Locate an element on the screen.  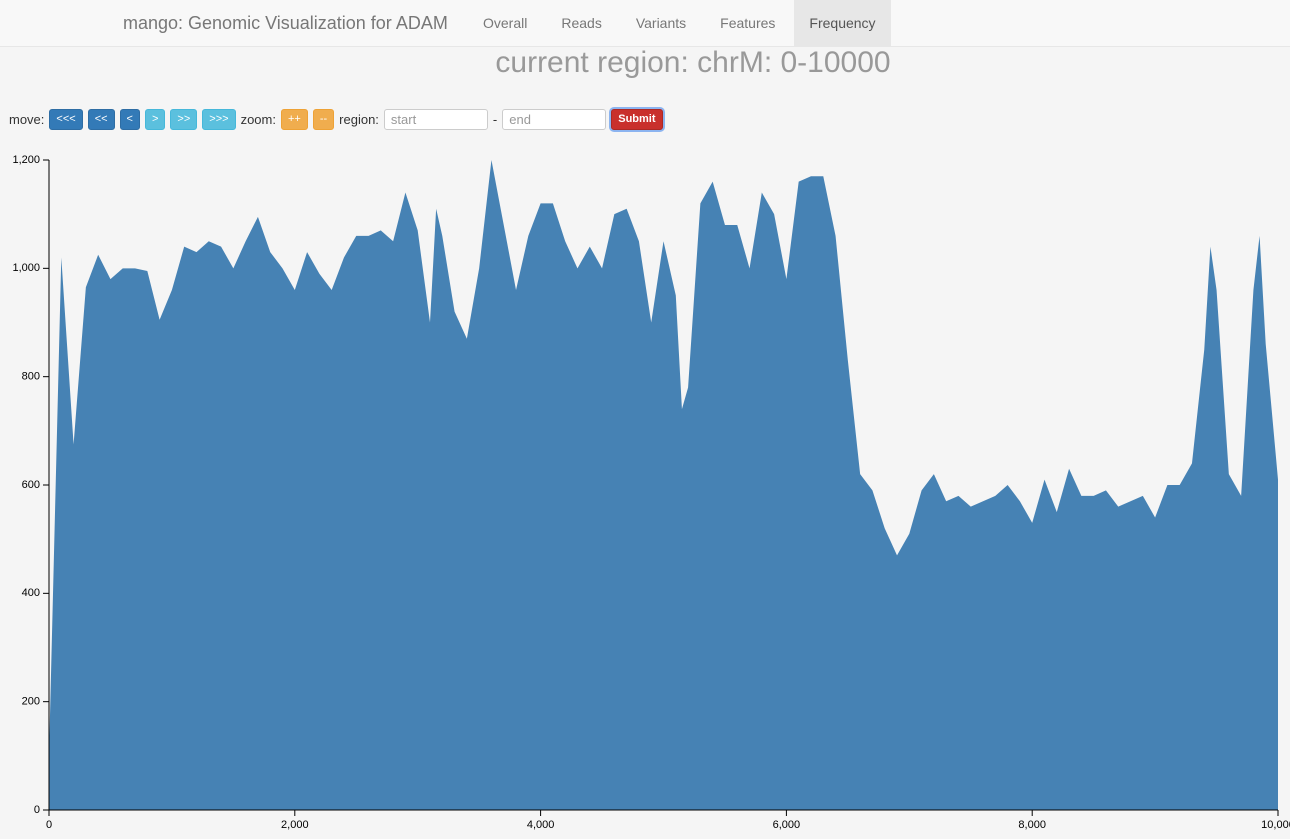
y-tick-label: 0 is located at coordinates (37, 810).